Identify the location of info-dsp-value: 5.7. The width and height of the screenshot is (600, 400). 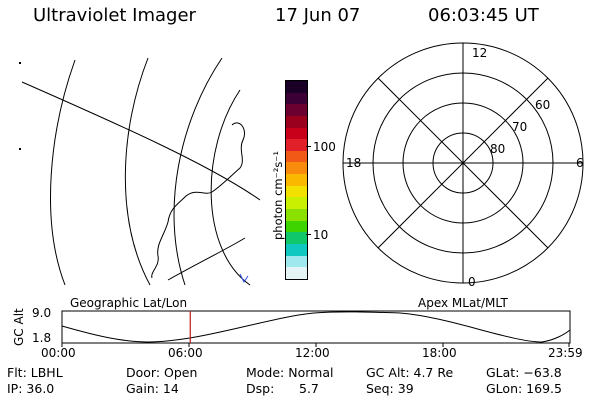
(309, 388).